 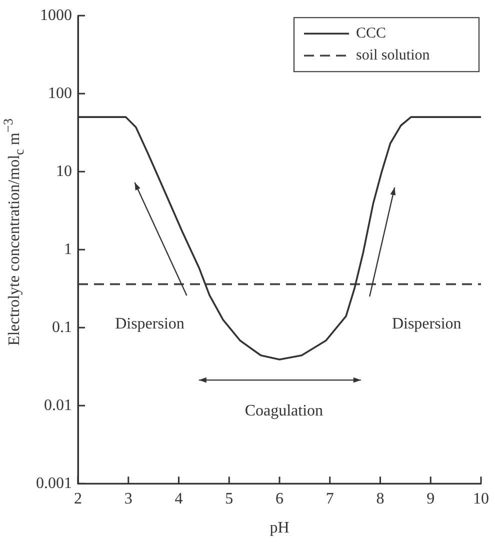 What do you see at coordinates (371, 34) in the screenshot?
I see `legend-label: CCC` at bounding box center [371, 34].